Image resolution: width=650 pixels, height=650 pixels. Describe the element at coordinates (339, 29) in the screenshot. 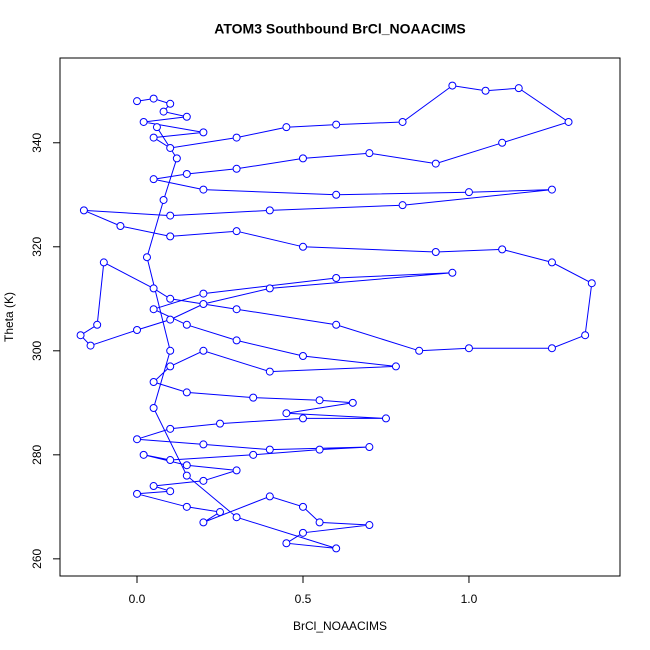

I see `chart-title: ATOM3 Southbound BrCl_NOAACIMS` at that location.